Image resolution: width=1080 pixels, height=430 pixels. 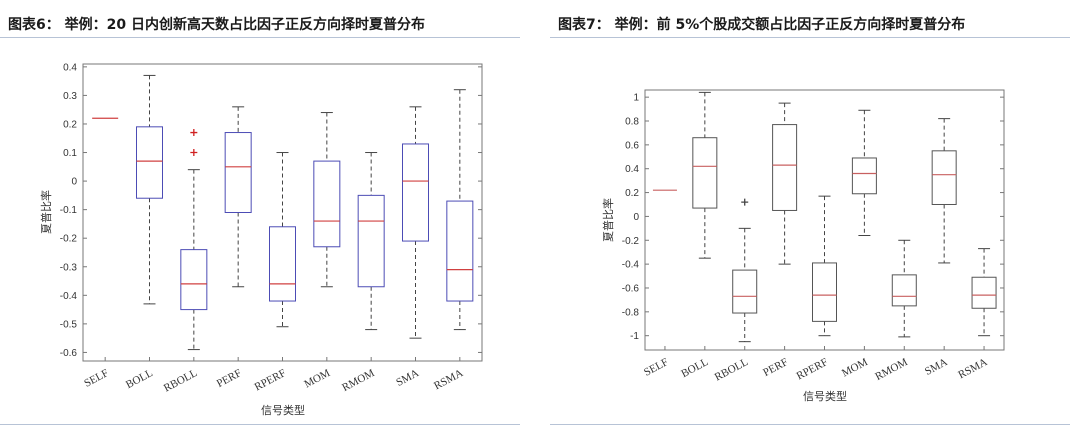 I want to click on y-tick-label: -0.1, so click(x=69, y=210).